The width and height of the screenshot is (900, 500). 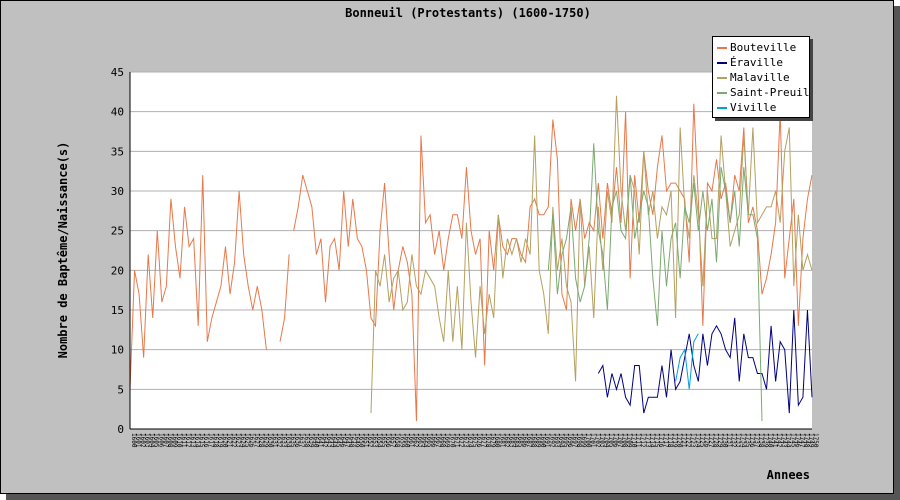 I want to click on y-tick-label: 10, so click(x=117, y=350).